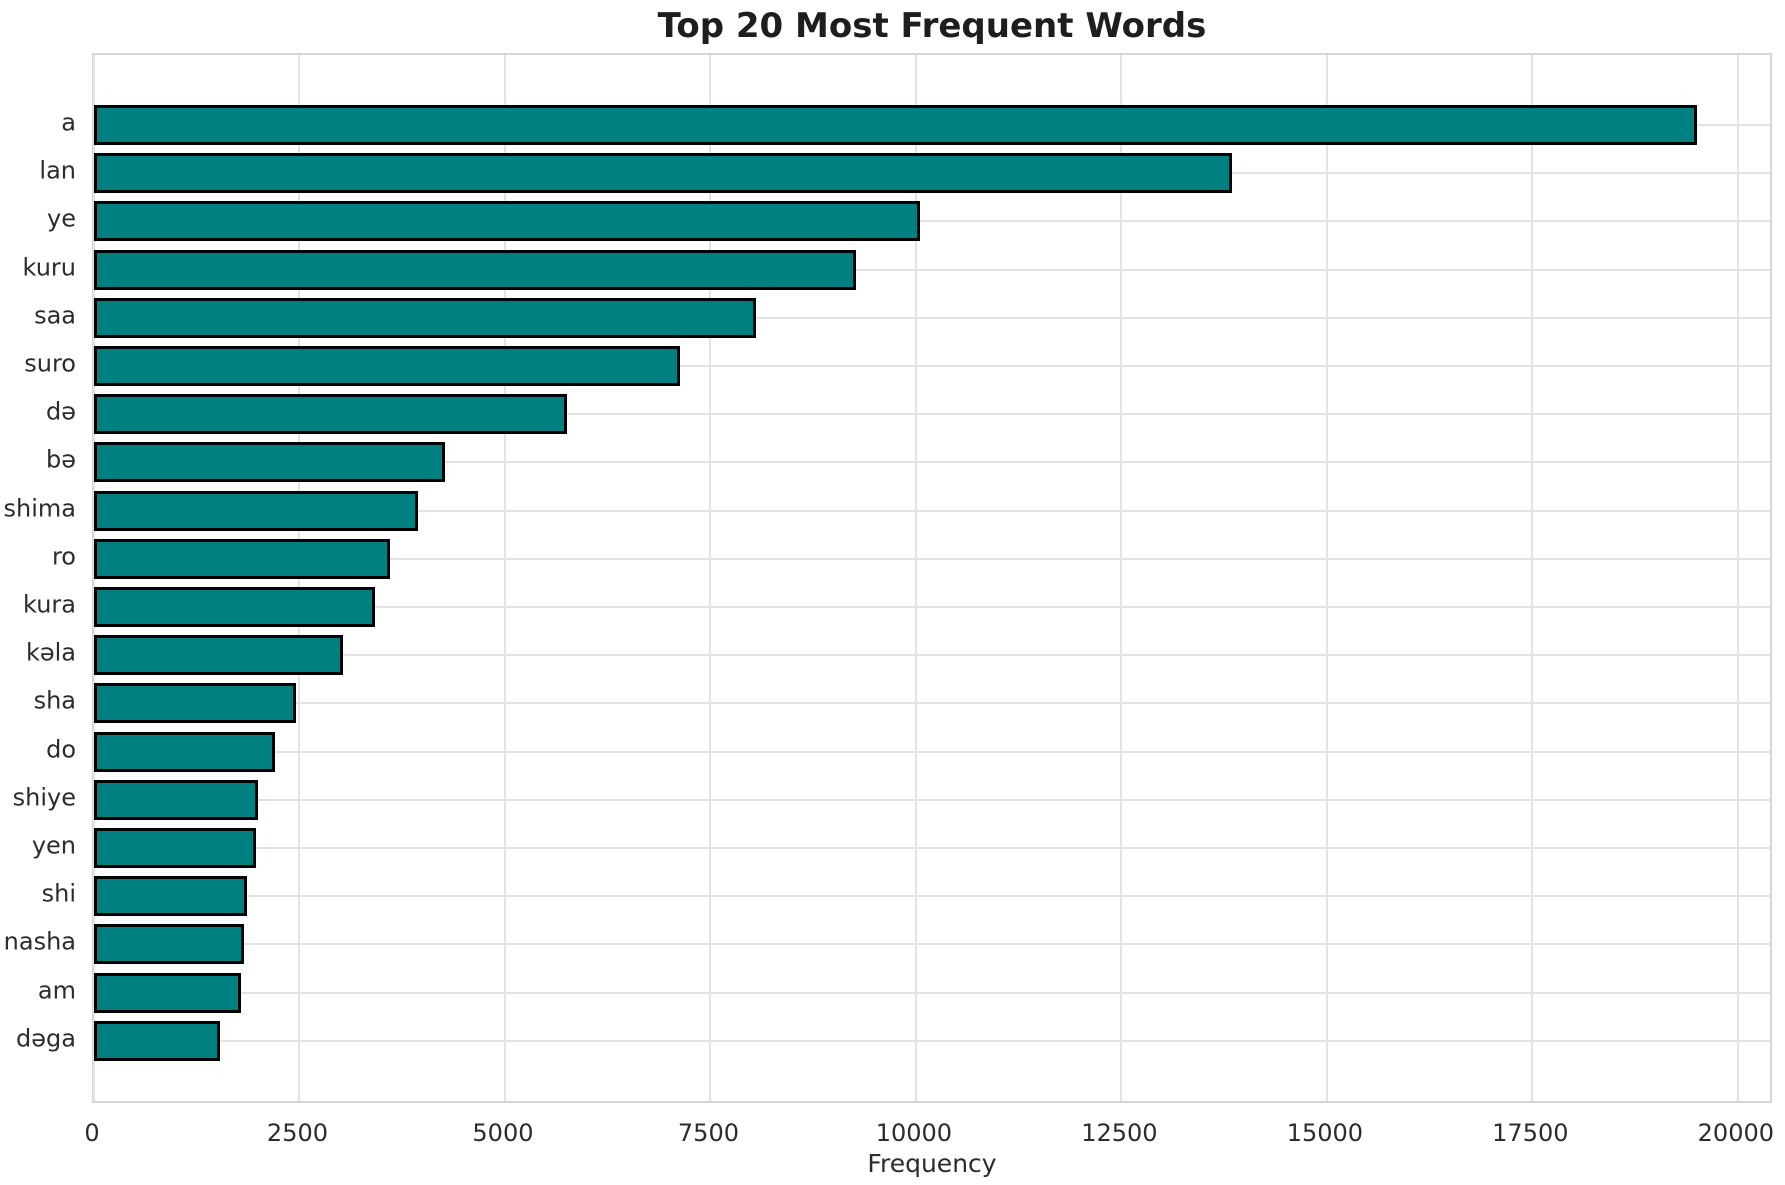 The width and height of the screenshot is (1785, 1185). I want to click on x-tick-label: 7500, so click(708, 1133).